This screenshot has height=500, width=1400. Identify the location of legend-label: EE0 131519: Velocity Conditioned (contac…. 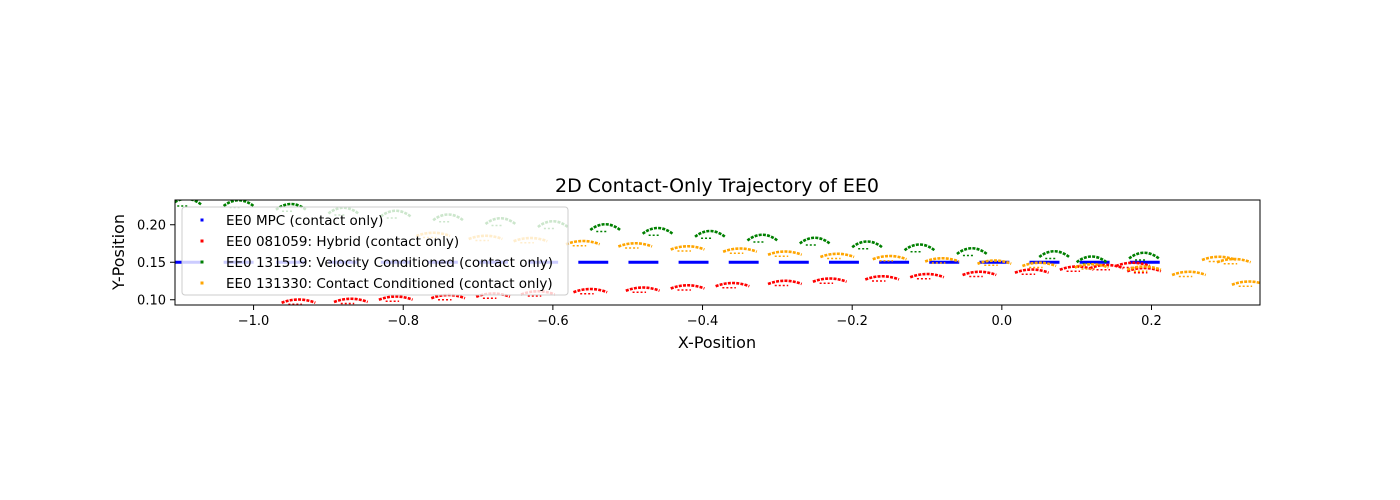
(389, 263).